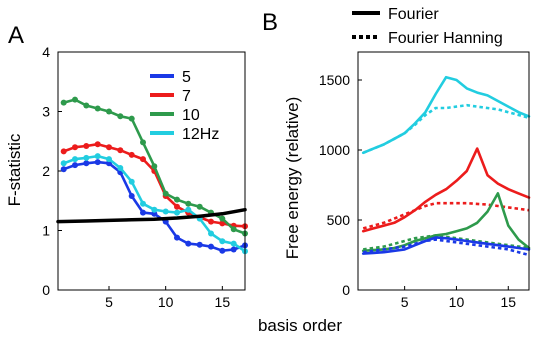 The image size is (542, 337). I want to click on panel-b-series-line-7-dashed-line, so click(446, 247).